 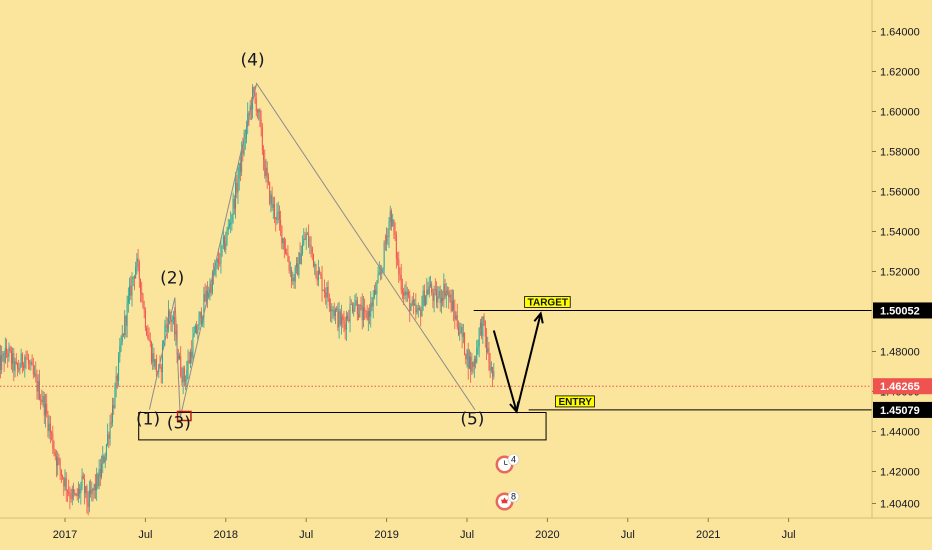 What do you see at coordinates (900, 353) in the screenshot?
I see `price-tick-label: 1.48000` at bounding box center [900, 353].